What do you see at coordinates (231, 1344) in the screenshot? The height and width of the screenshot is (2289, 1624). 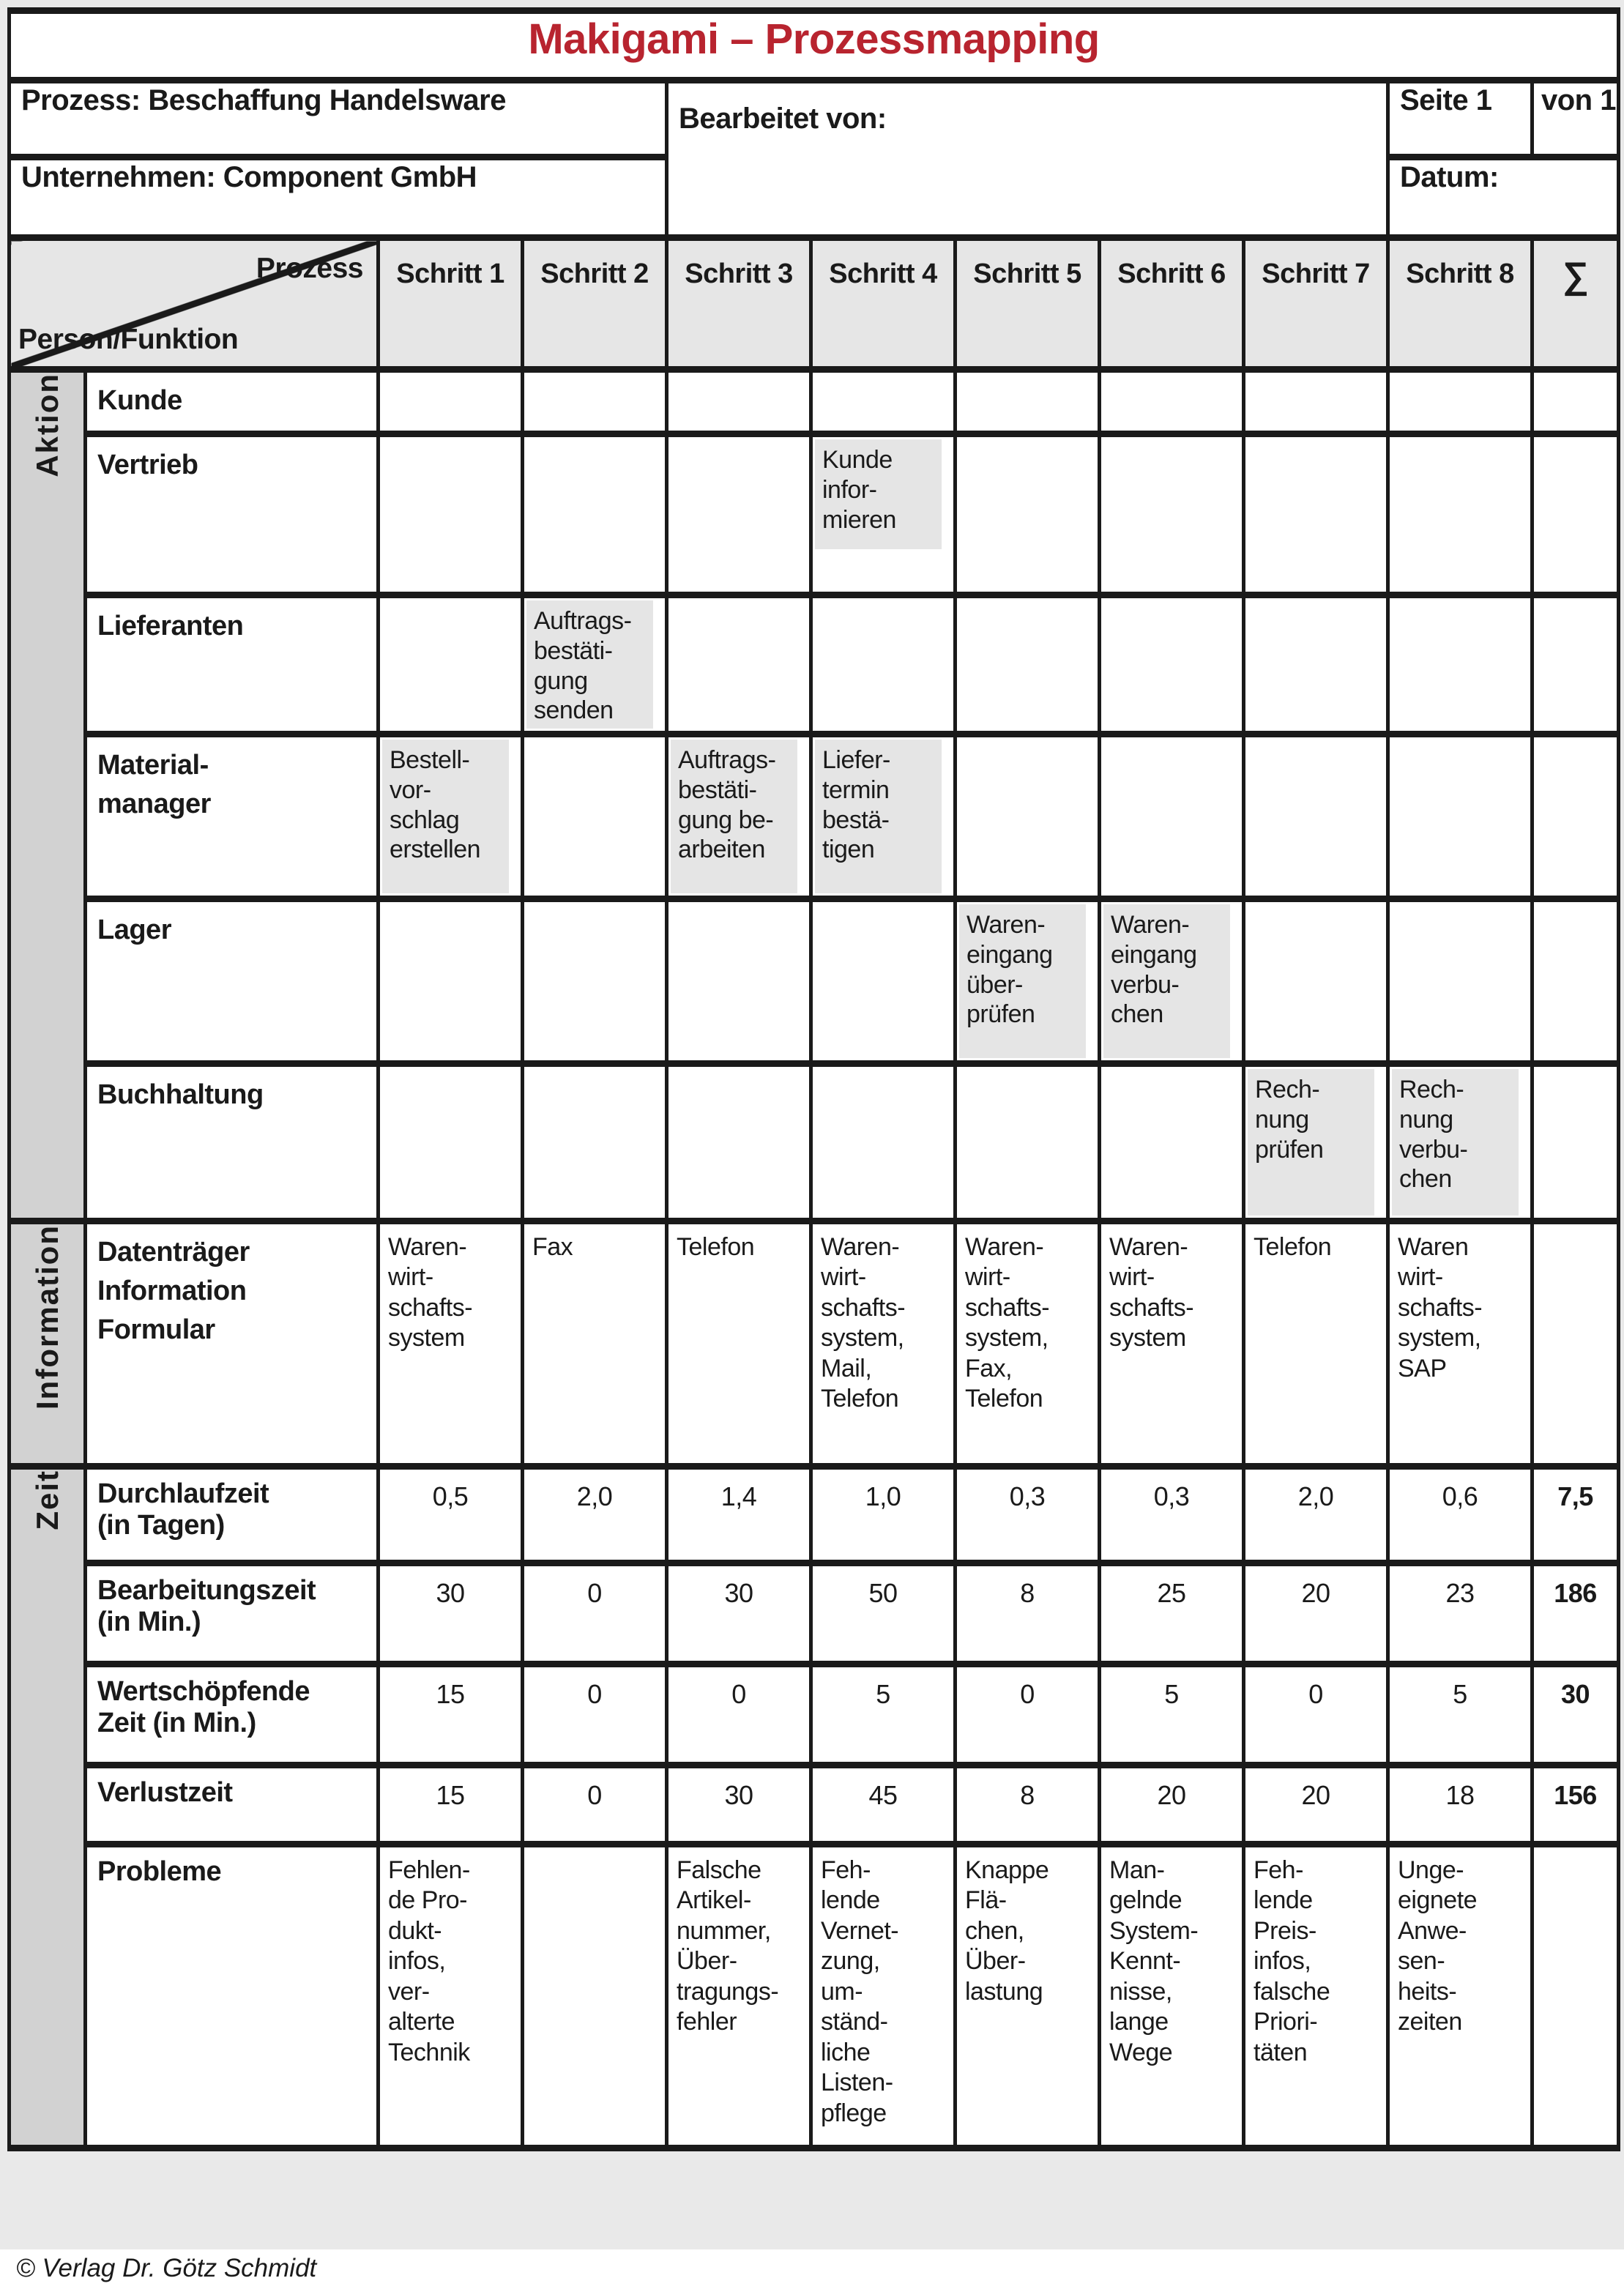 I see `row-label-datentraeger: Datenträger Information Formular` at bounding box center [231, 1344].